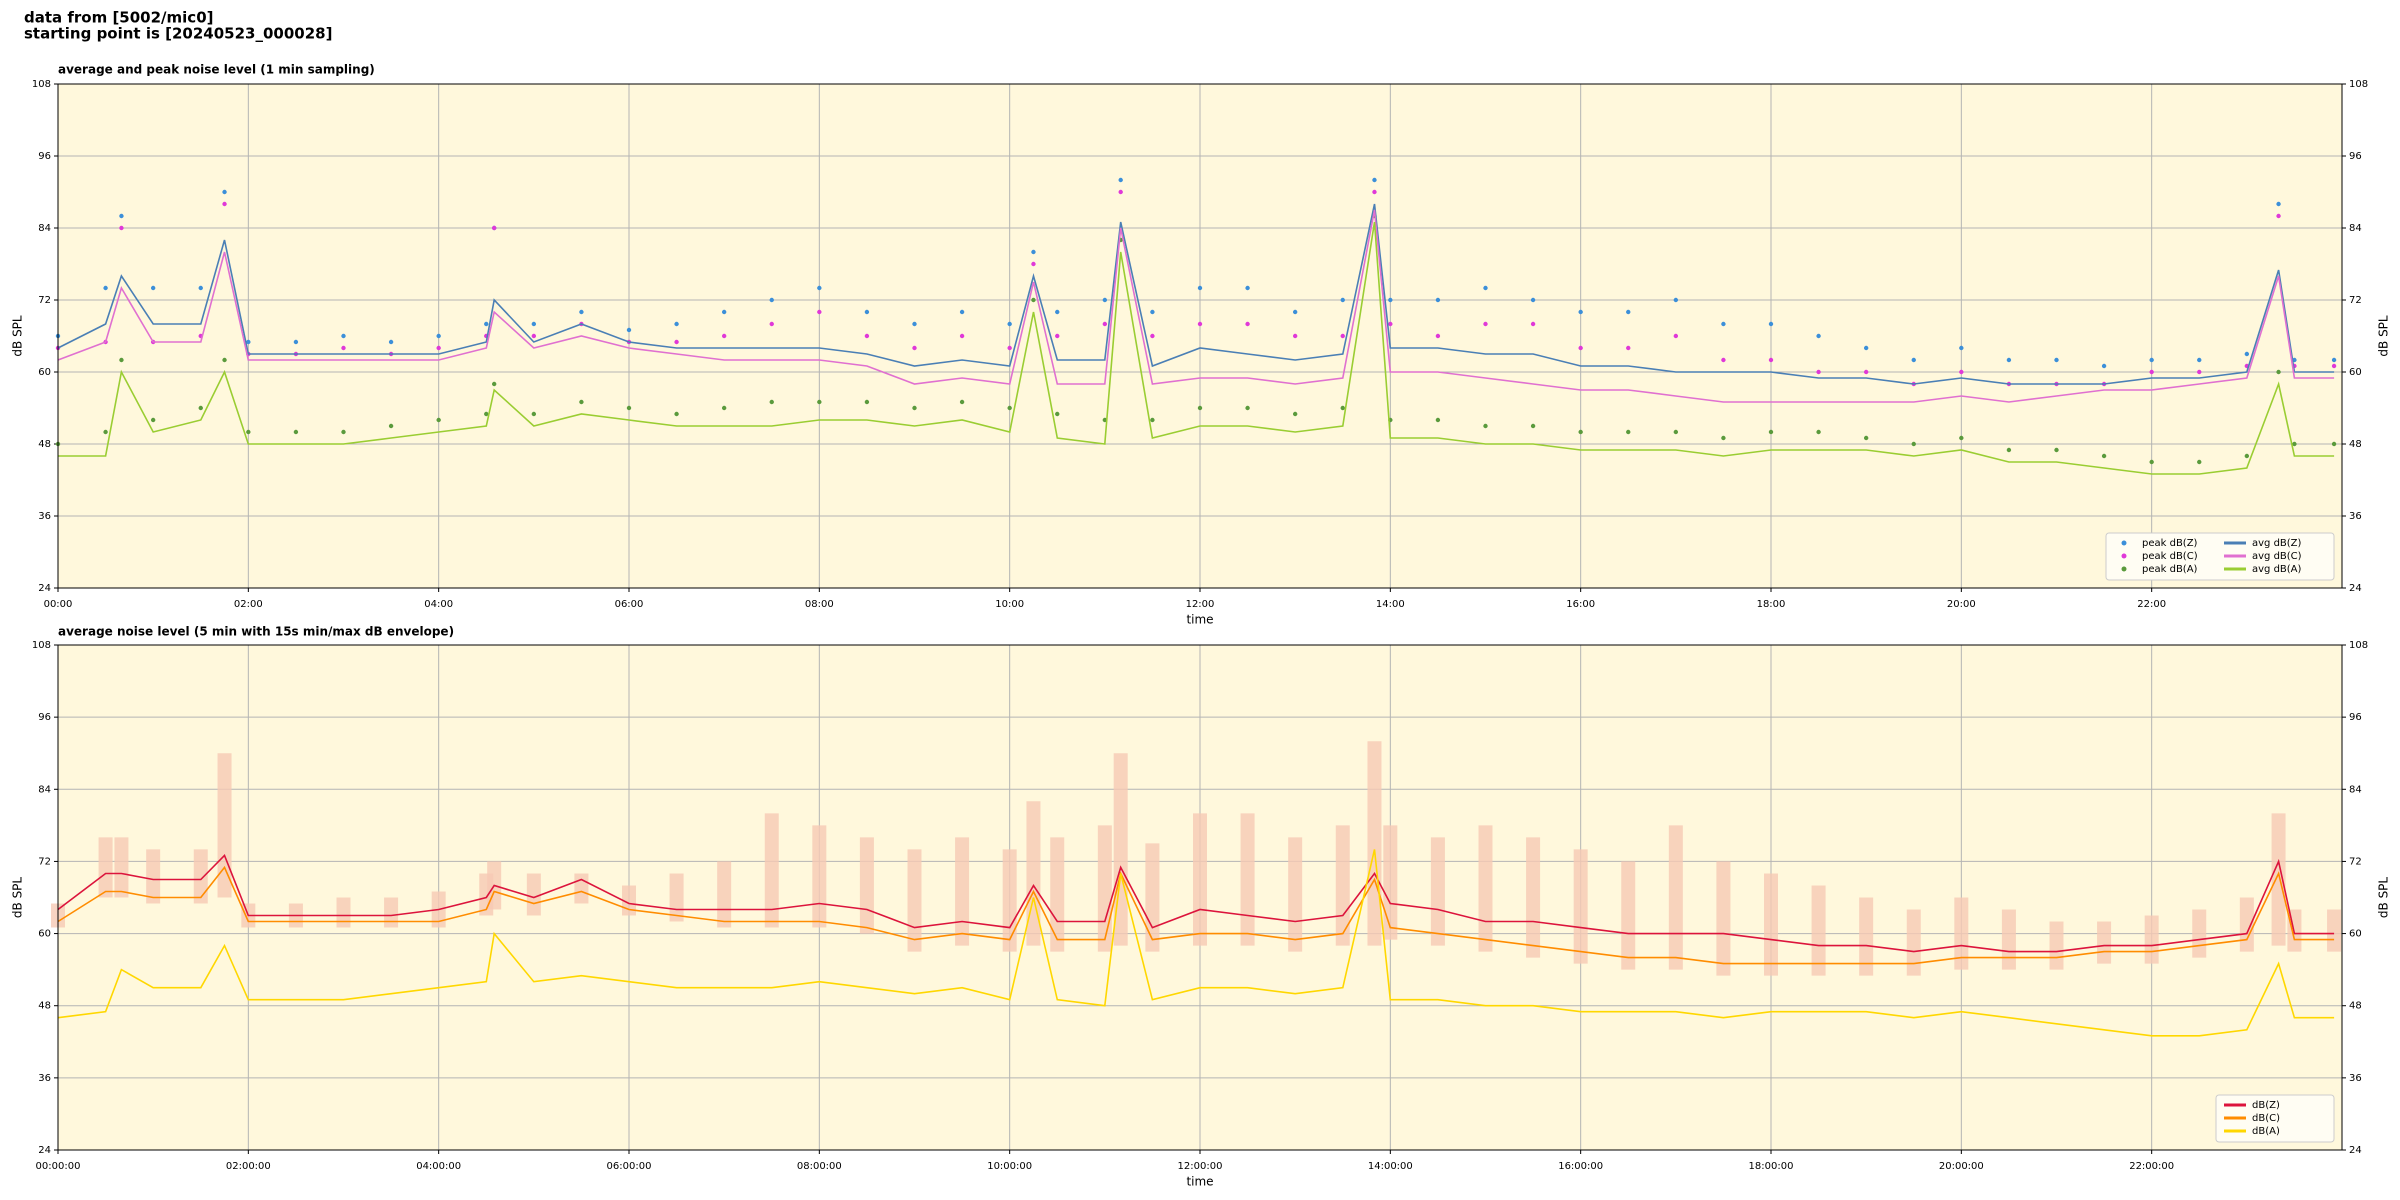 The height and width of the screenshot is (1200, 2400). Describe the element at coordinates (2355, 300) in the screenshot. I see `y-tick-label: 72` at that location.